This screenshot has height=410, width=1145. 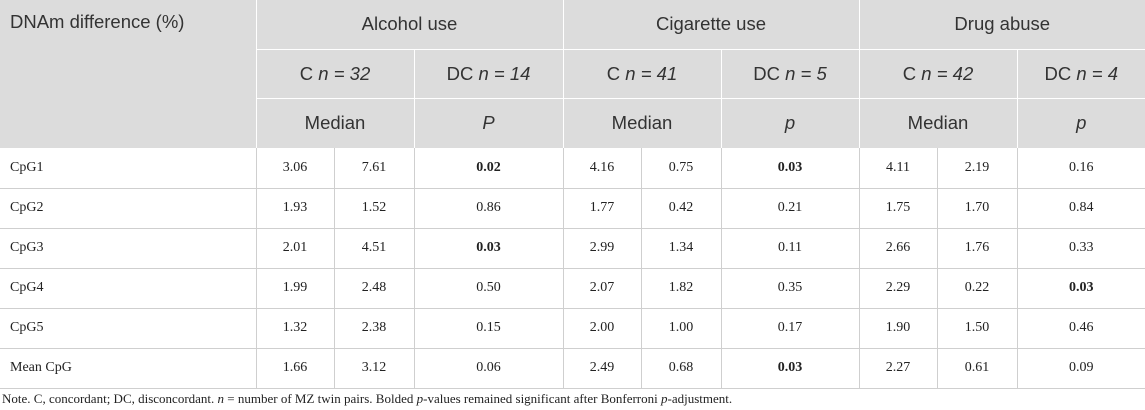 I want to click on table-row: CpG5 1.32 2.38 0.15 2.00 1.00 0.17 1.90 1.50 0.46, so click(x=572, y=328).